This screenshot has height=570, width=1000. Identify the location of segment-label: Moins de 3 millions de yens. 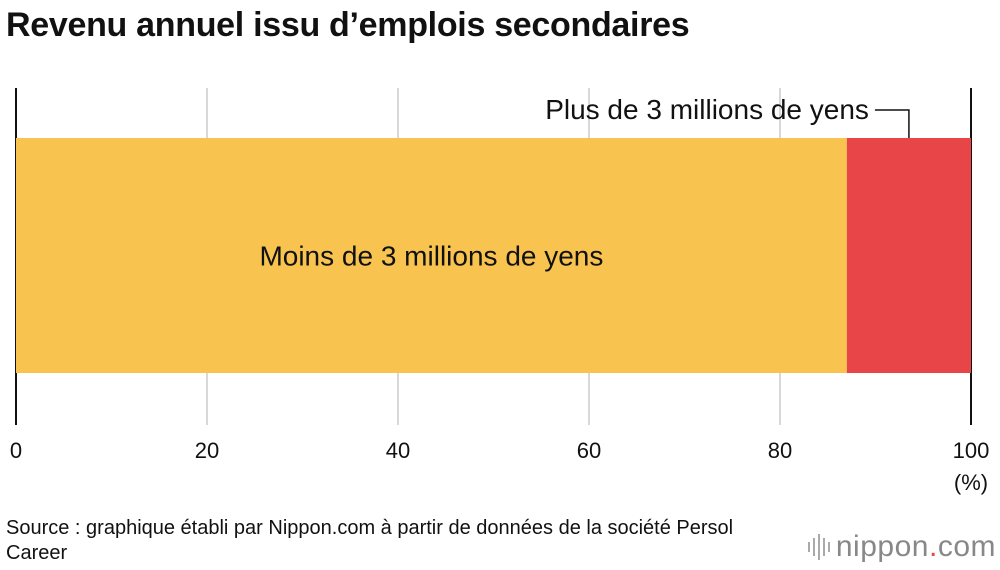
(431, 256).